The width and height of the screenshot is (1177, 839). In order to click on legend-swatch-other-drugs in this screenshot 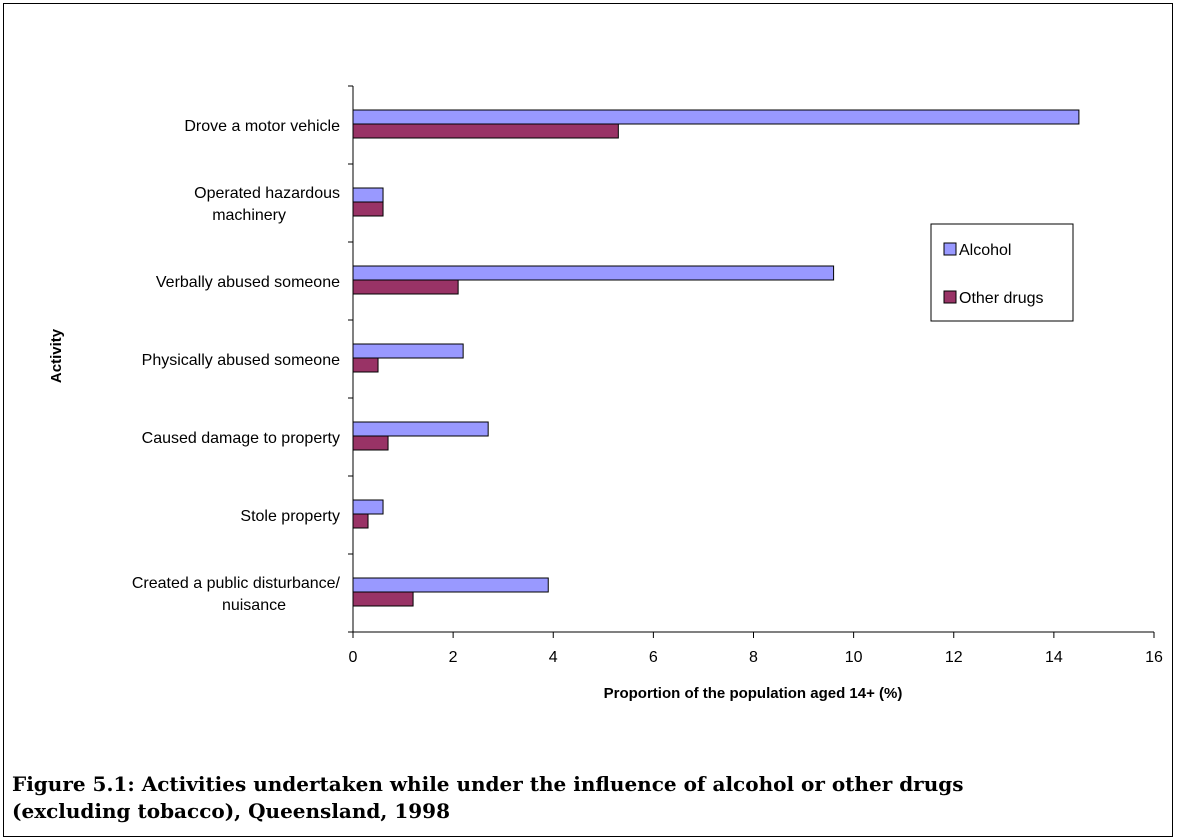, I will do `click(950, 297)`.